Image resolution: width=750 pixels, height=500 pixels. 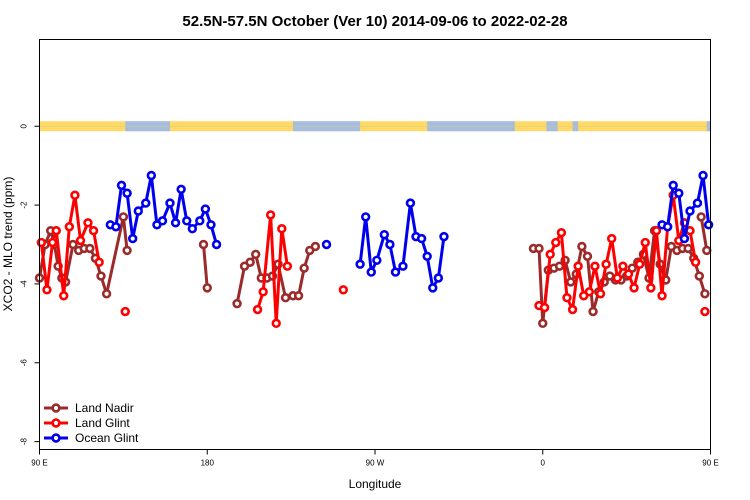 What do you see at coordinates (24, 205) in the screenshot?
I see `y-tick-label-1: -2` at bounding box center [24, 205].